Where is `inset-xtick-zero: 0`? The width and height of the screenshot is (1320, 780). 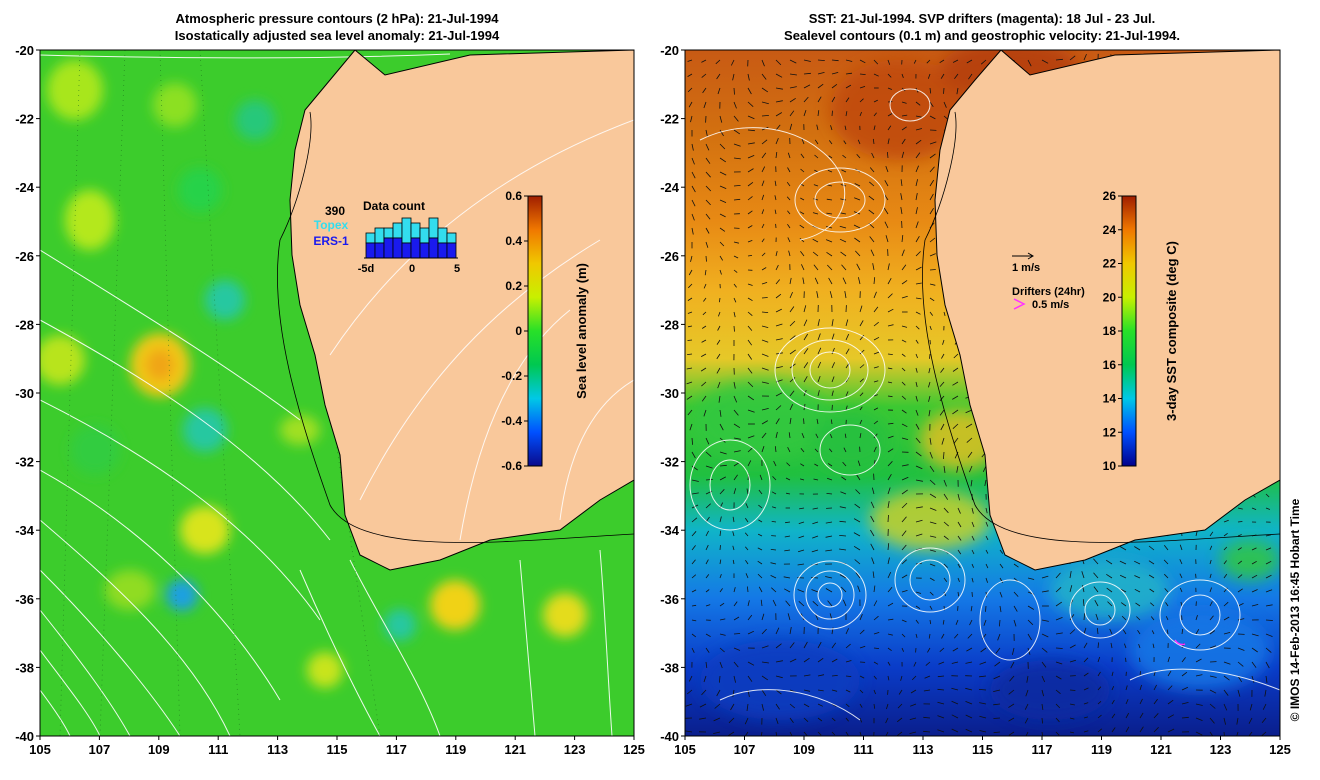 inset-xtick-zero: 0 is located at coordinates (412, 269).